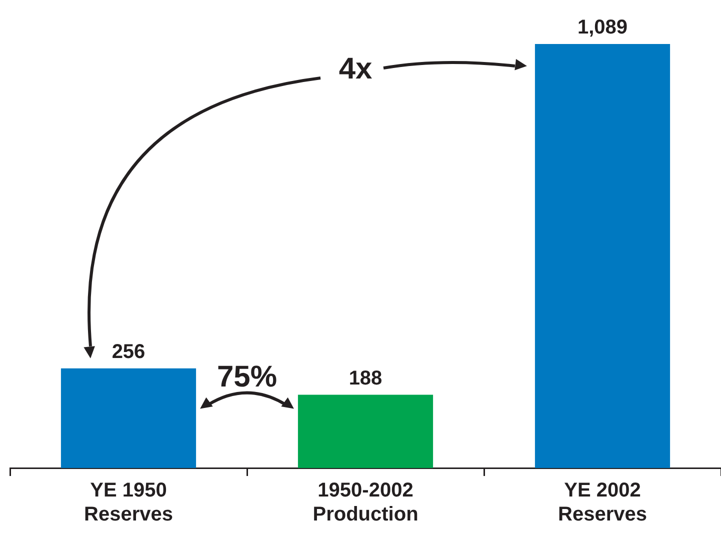 This screenshot has height=534, width=721. I want to click on annotation: 4x, so click(355, 69).